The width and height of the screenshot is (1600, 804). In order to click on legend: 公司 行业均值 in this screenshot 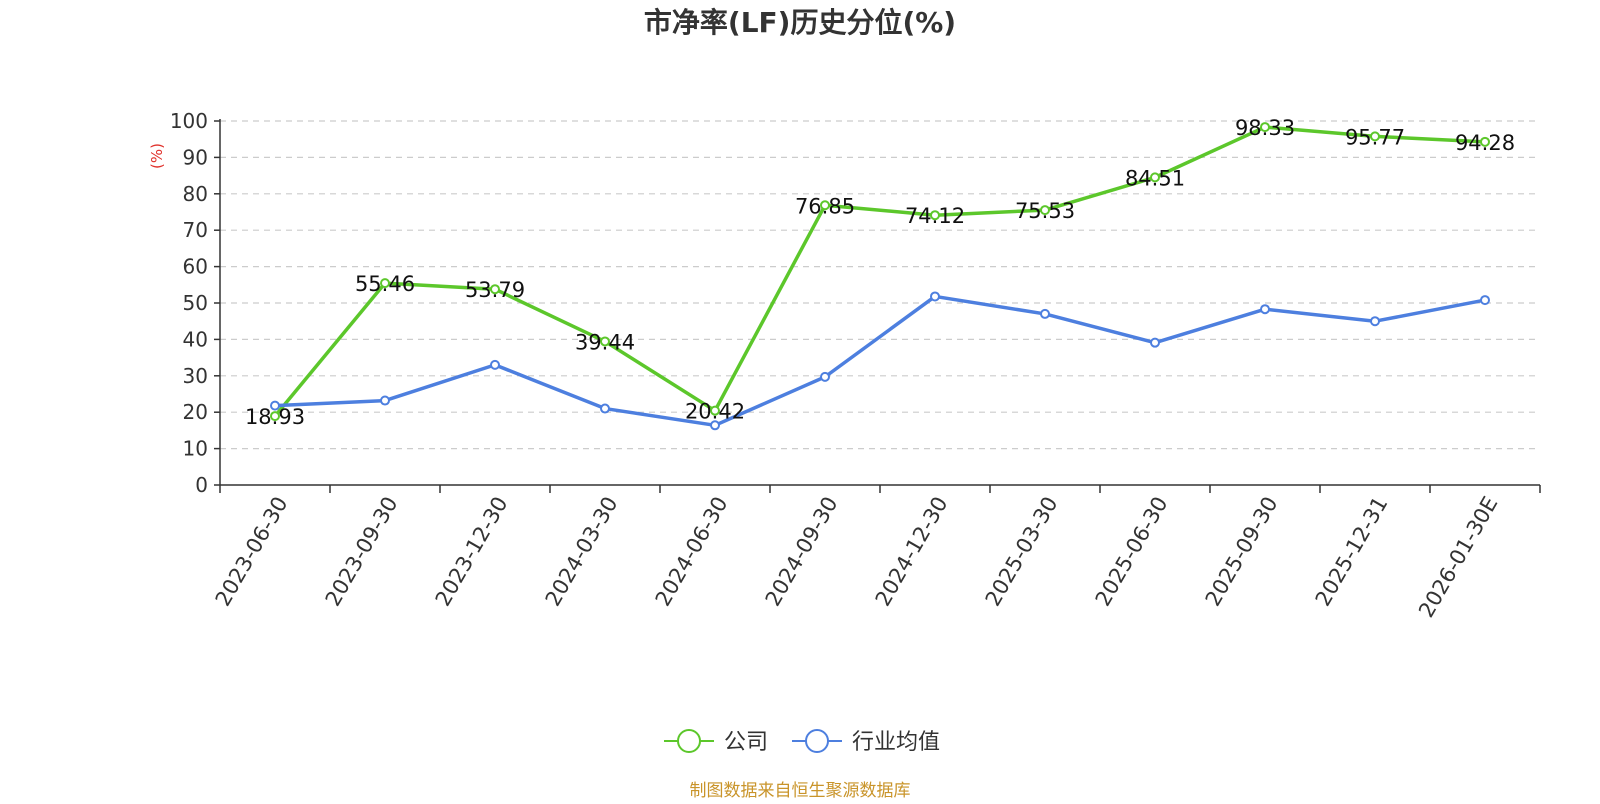, I will do `click(802, 742)`.